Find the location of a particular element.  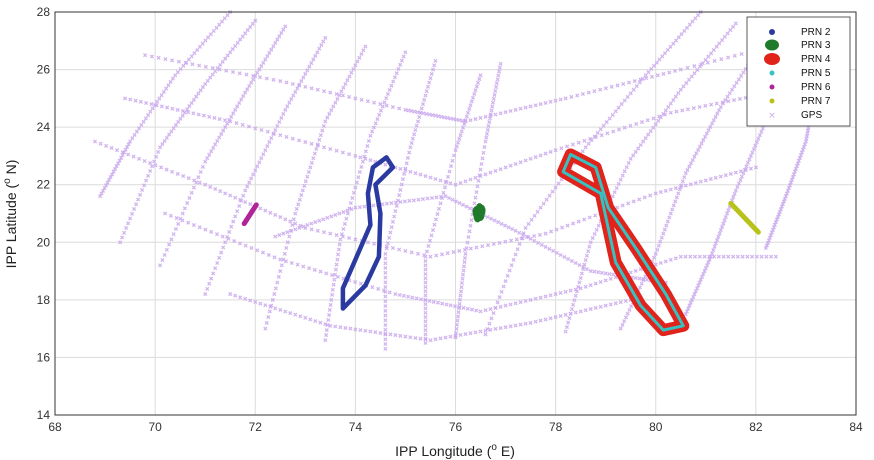

gps-track is located at coordinates (188, 131).